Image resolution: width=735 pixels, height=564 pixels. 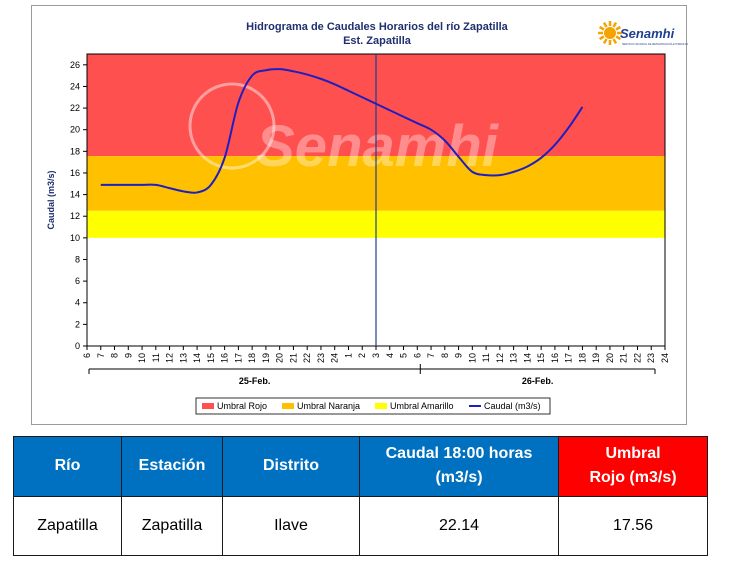 What do you see at coordinates (255, 381) in the screenshot?
I see `day-label: 25-Feb.` at bounding box center [255, 381].